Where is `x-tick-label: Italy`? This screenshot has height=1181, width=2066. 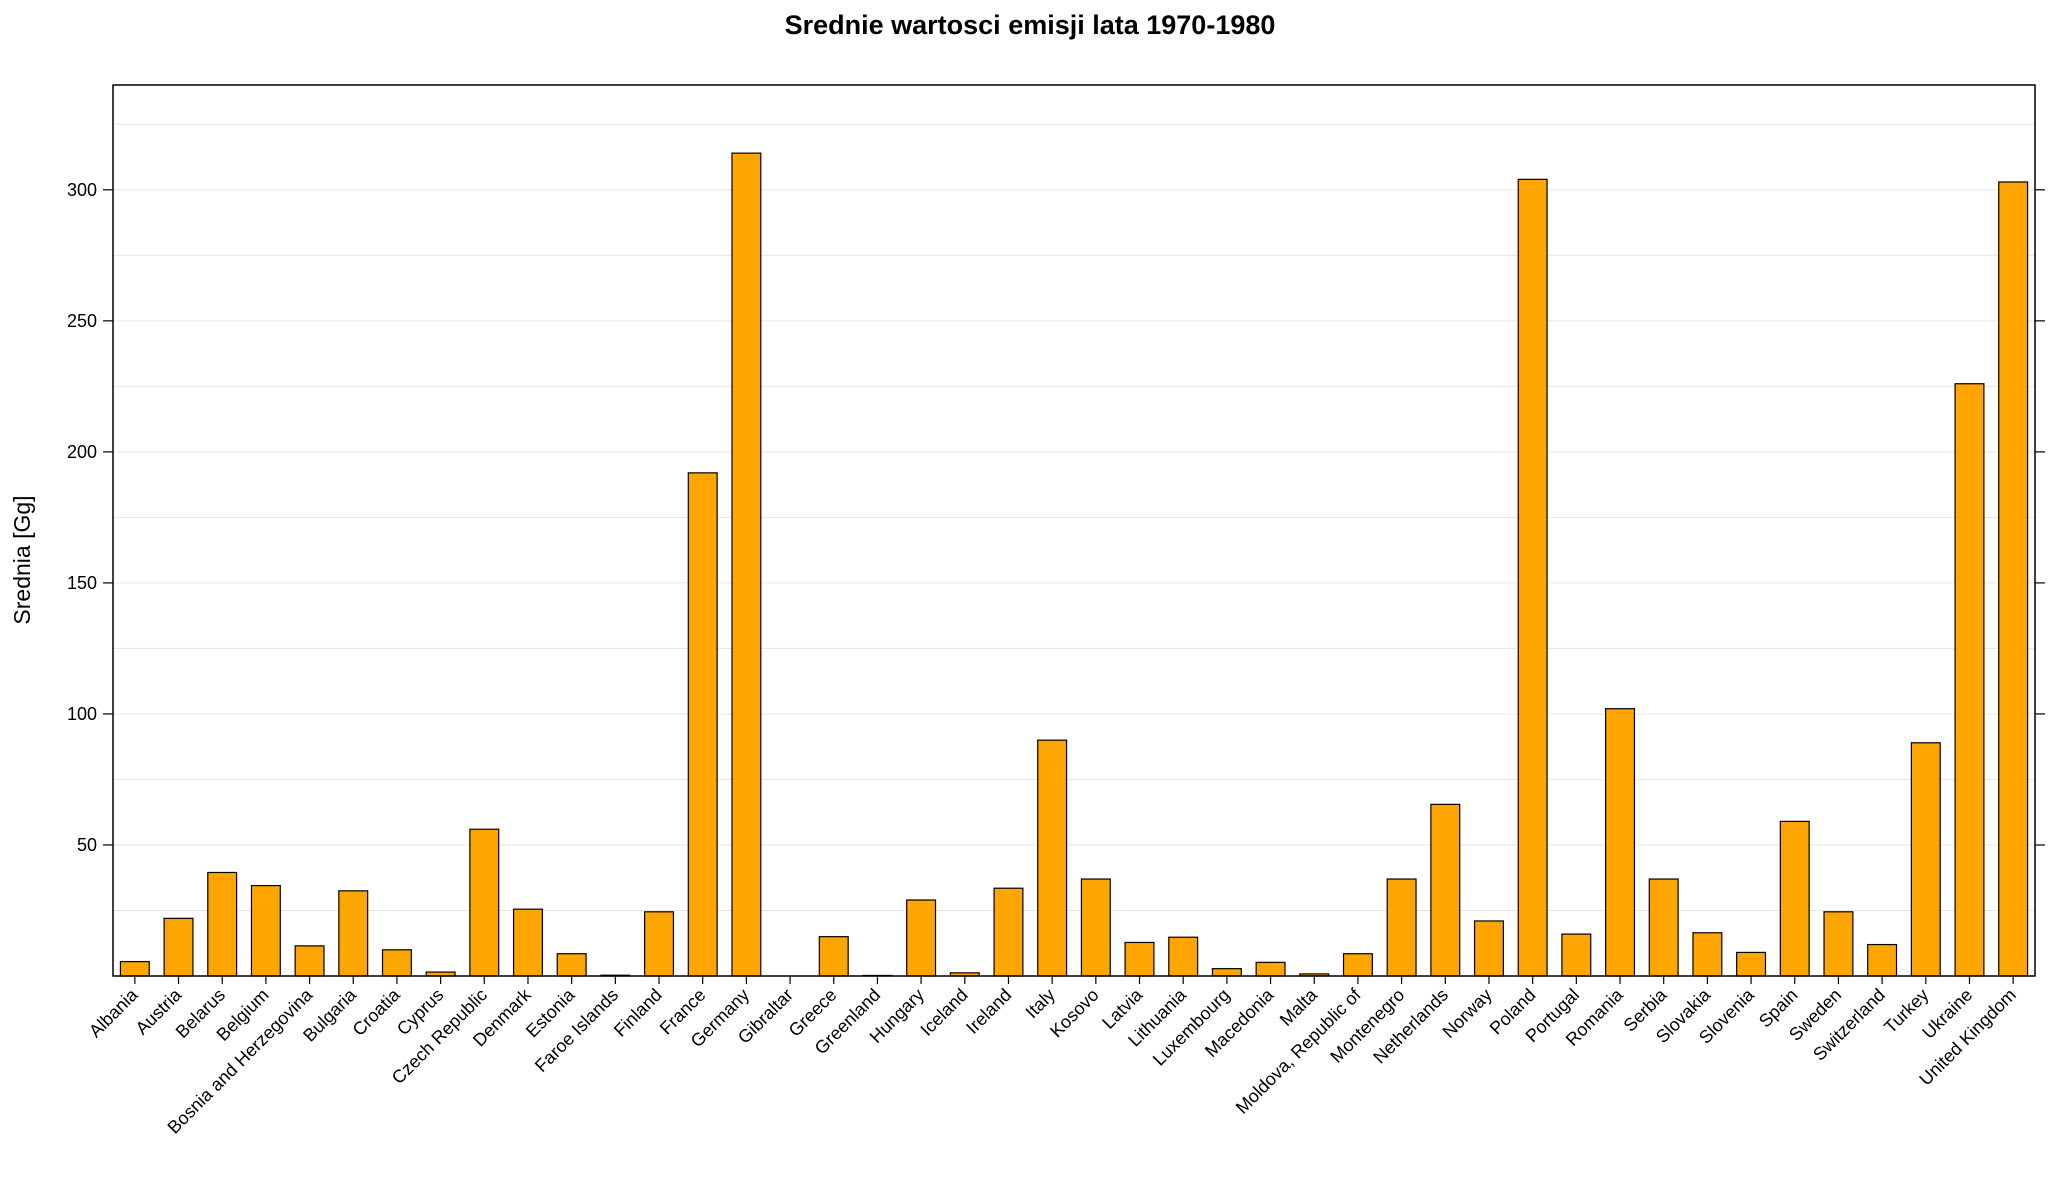
x-tick-label: Italy is located at coordinates (1039, 1003).